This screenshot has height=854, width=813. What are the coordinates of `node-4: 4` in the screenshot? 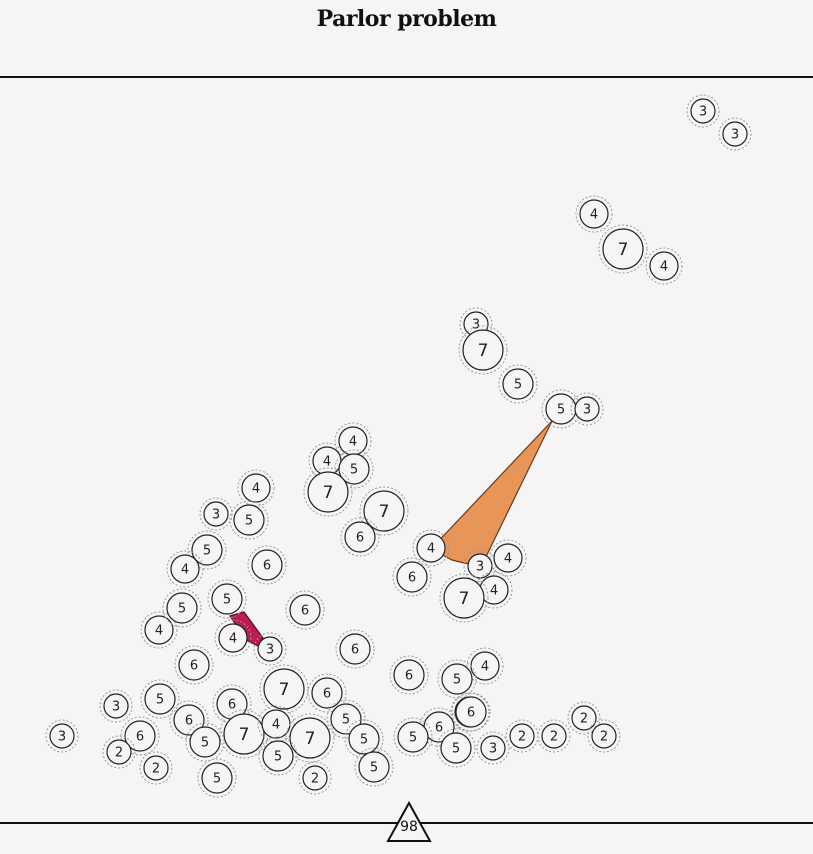 It's located at (664, 266).